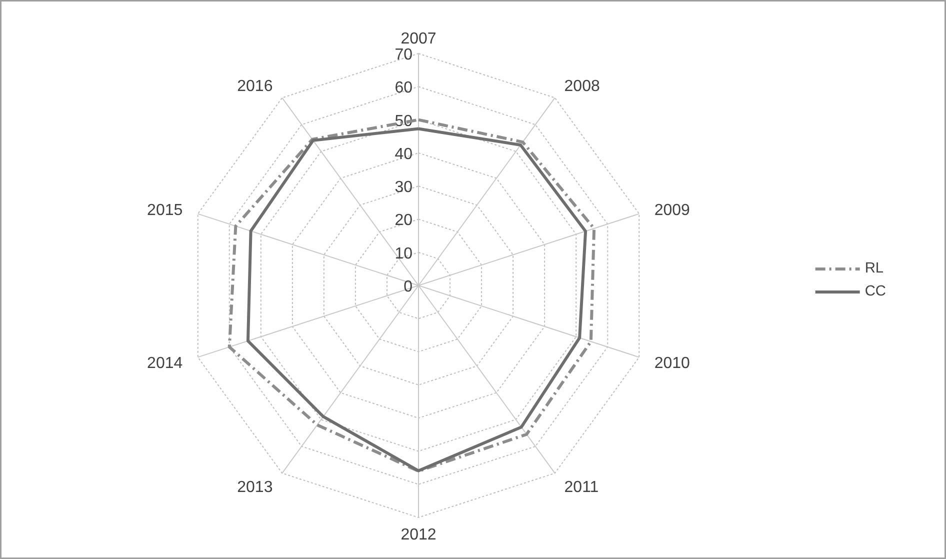 The image size is (946, 559). Describe the element at coordinates (403, 154) in the screenshot. I see `y-tick-label: 40` at that location.